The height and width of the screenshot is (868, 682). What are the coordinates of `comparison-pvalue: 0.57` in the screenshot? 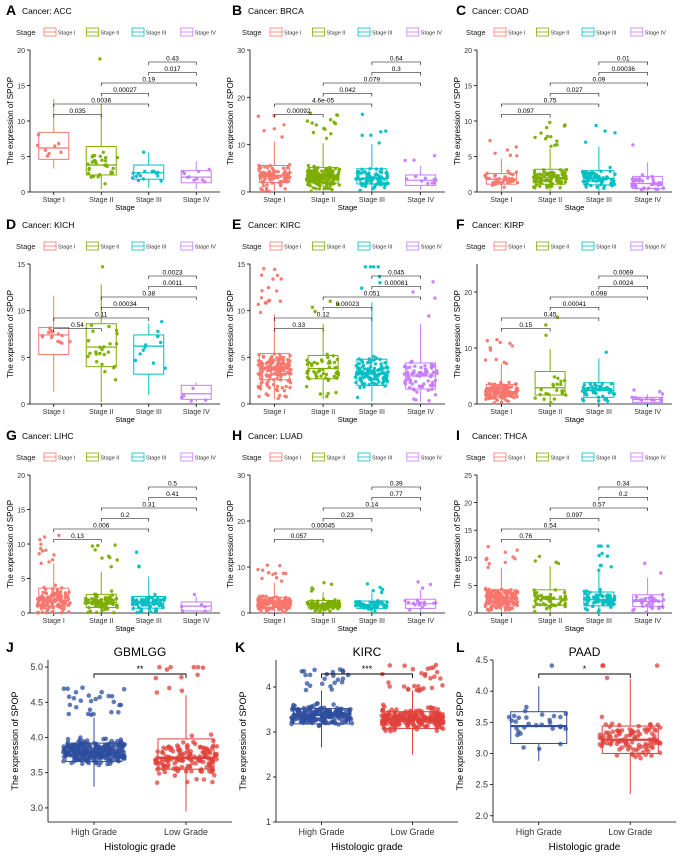 It's located at (599, 505).